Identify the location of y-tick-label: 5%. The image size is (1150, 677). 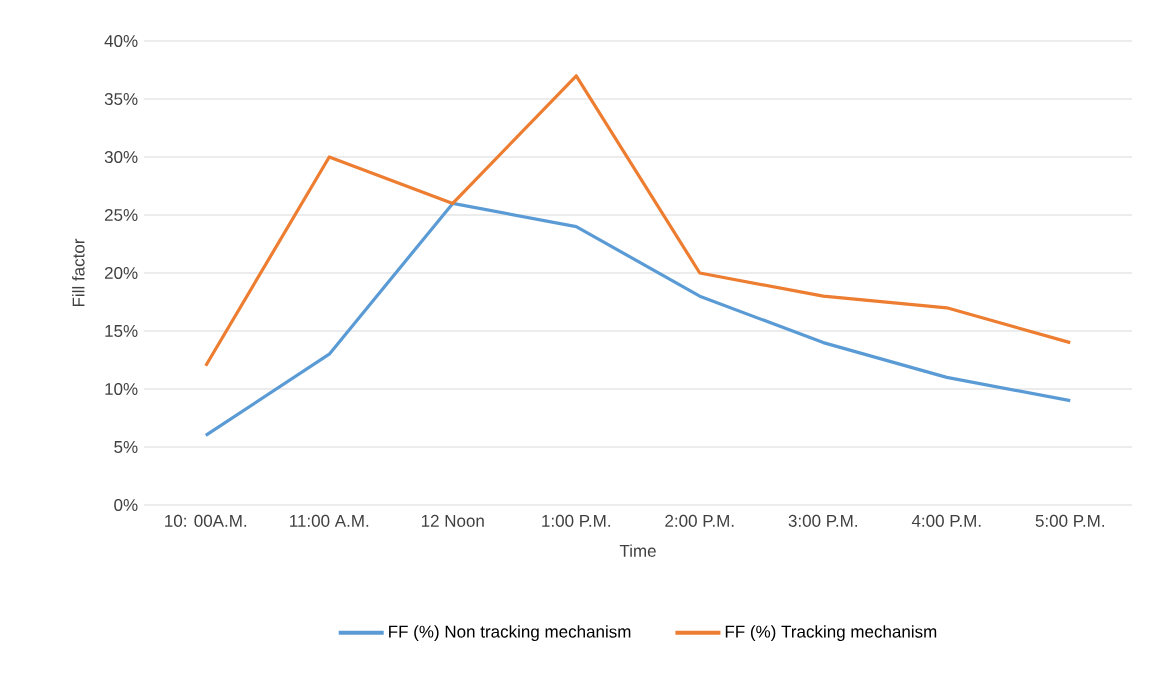
(126, 447).